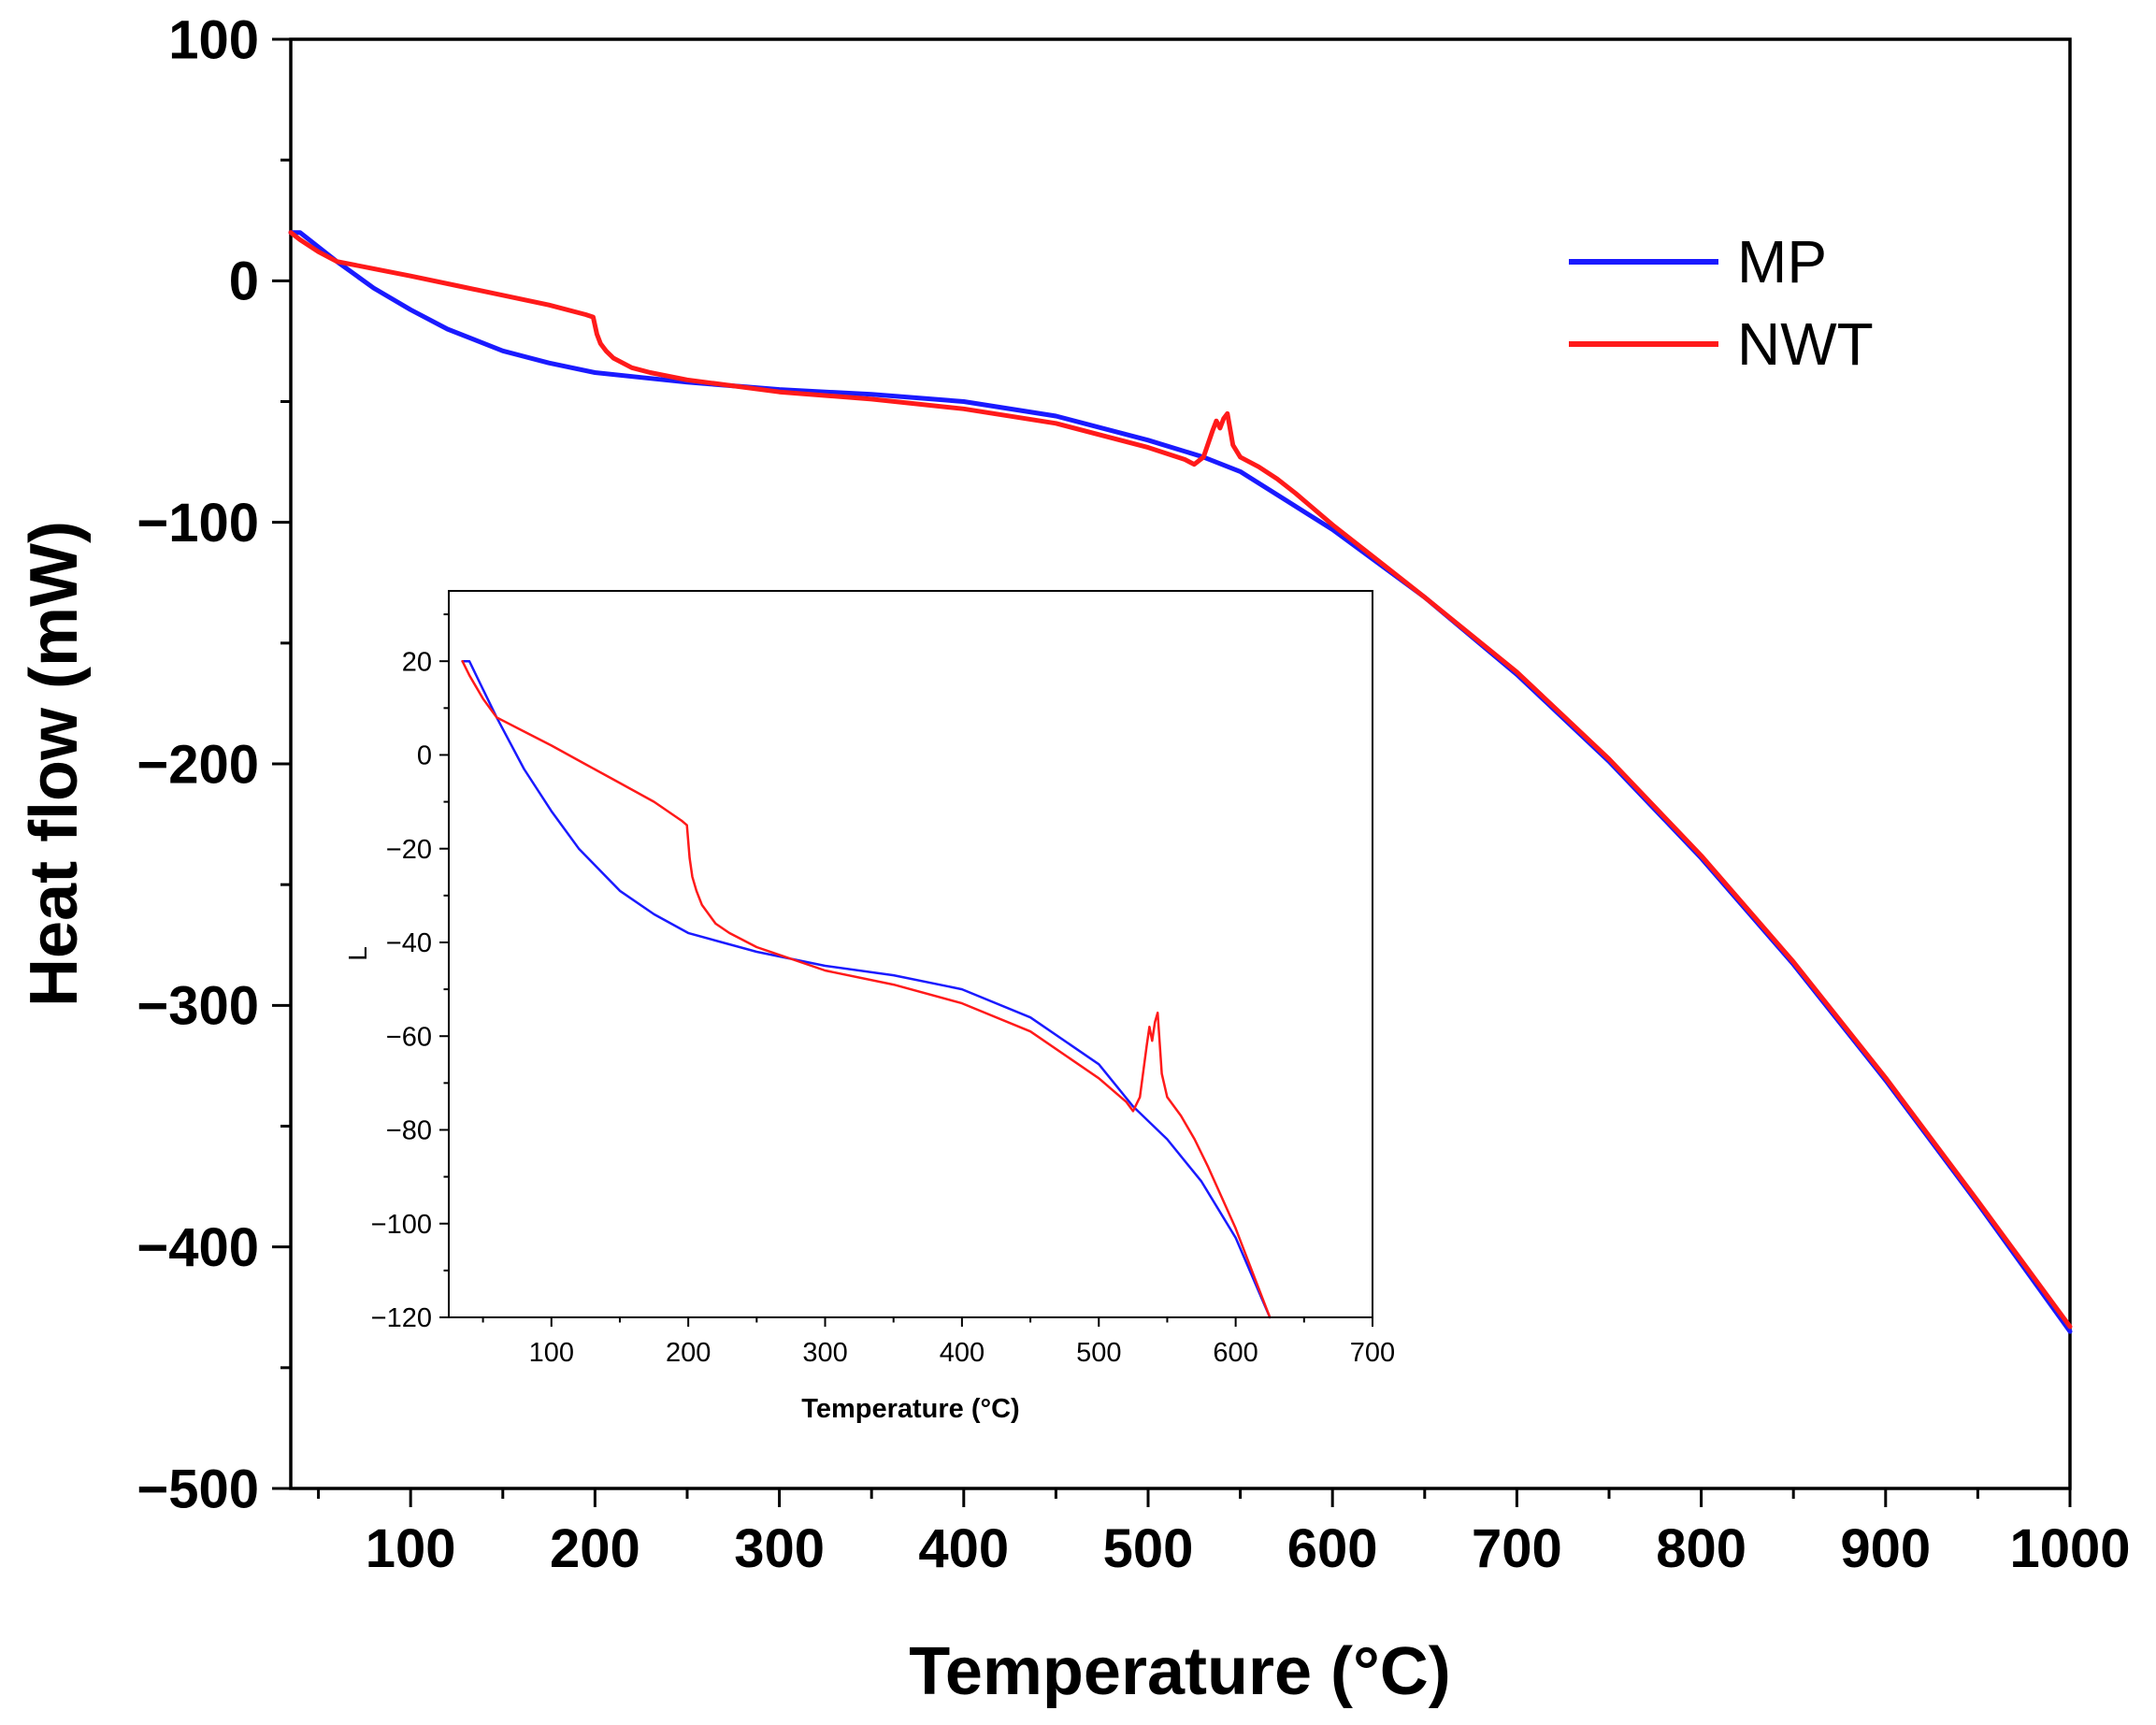 The image size is (2156, 1725). Describe the element at coordinates (1235, 1353) in the screenshot. I see `inset-x-tick-label: 600` at that location.